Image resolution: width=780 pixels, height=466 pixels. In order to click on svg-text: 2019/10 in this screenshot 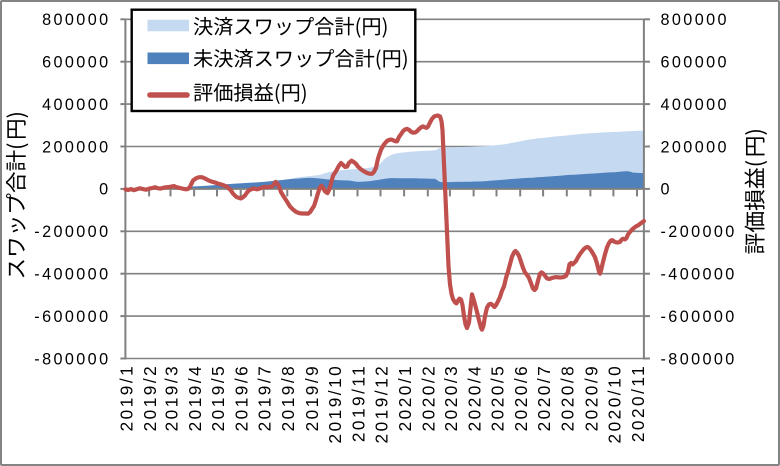, I will do `click(335, 404)`.